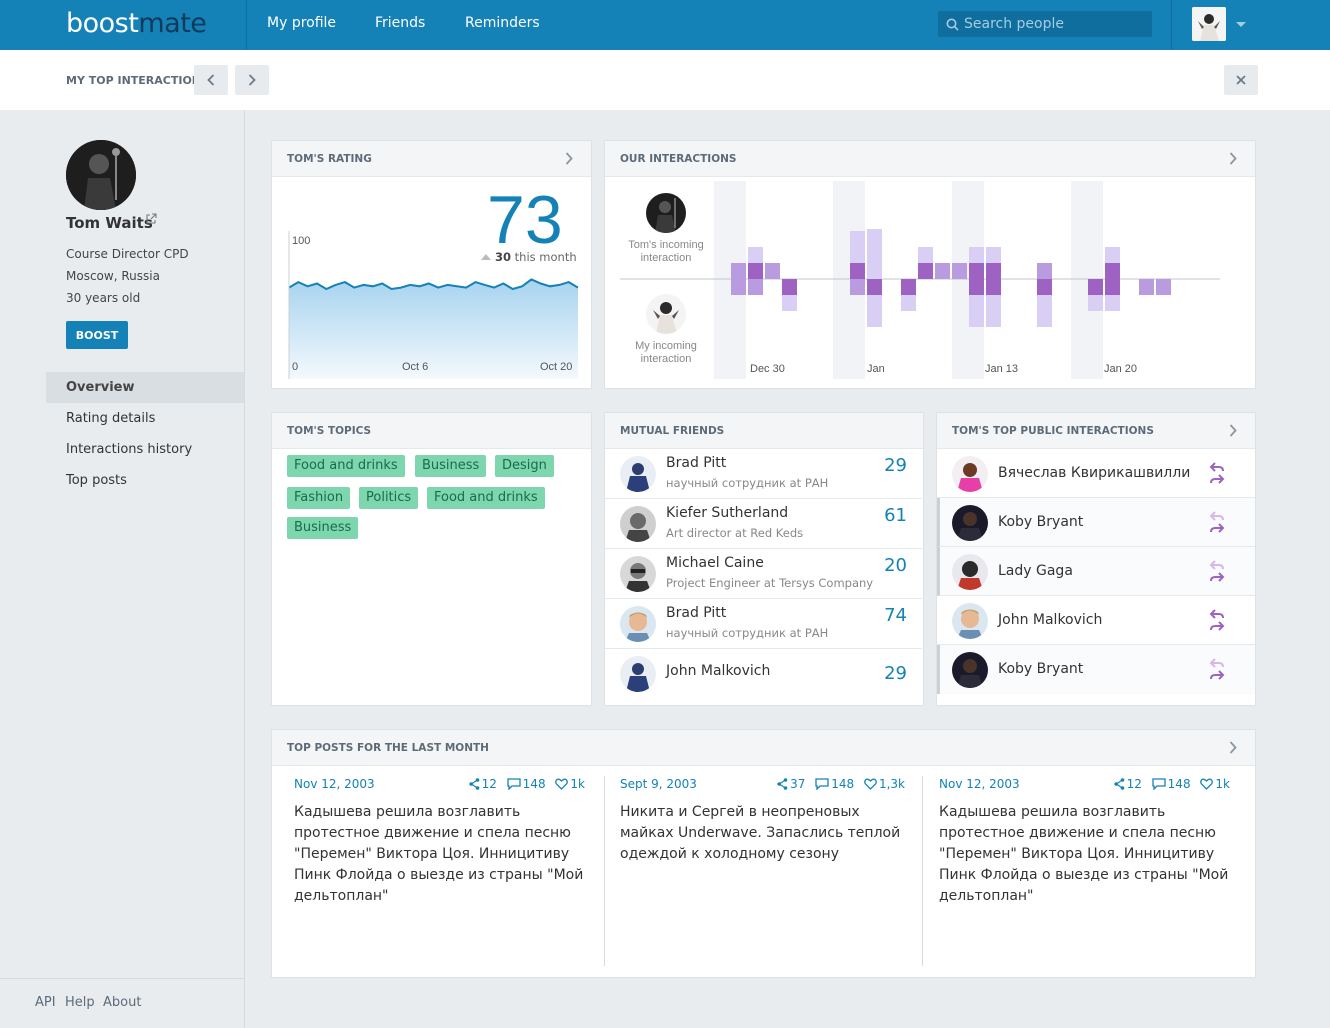  What do you see at coordinates (979, 784) in the screenshot?
I see `post-date: Nov 12, 2003` at bounding box center [979, 784].